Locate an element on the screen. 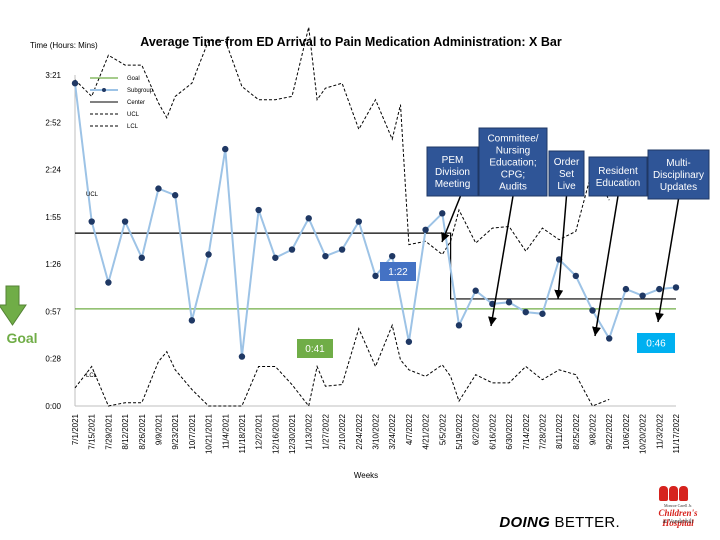 The image size is (720, 540). y-tick-label: 2:52 is located at coordinates (53, 122).